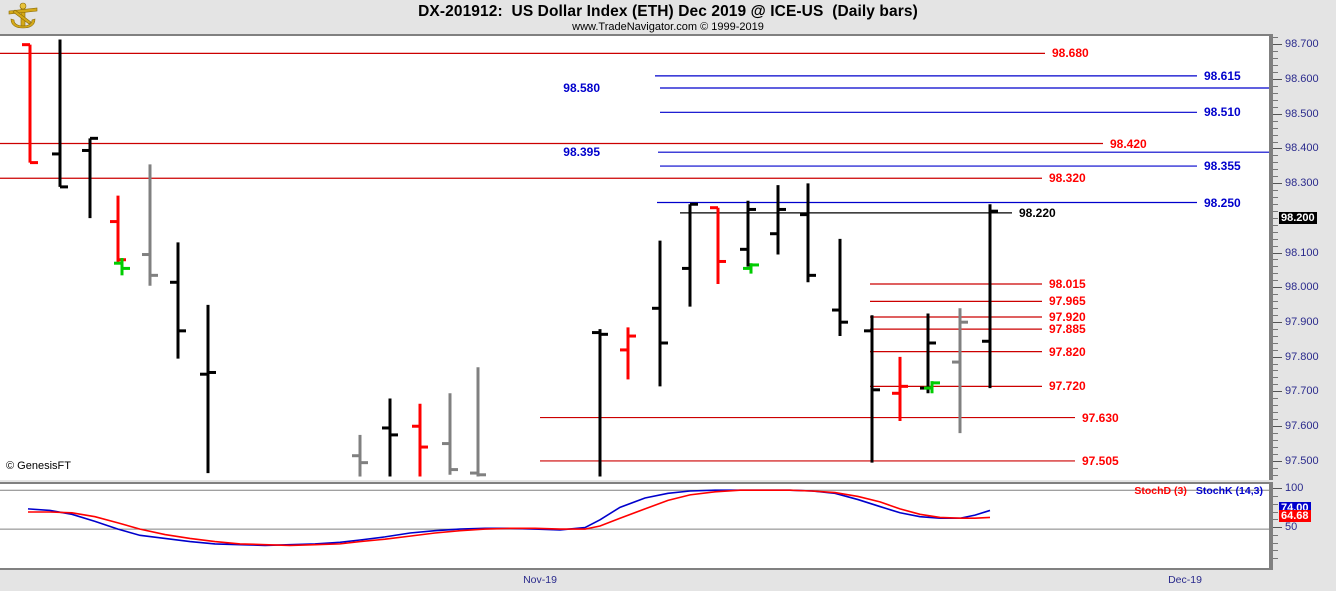 The height and width of the screenshot is (591, 1336). I want to click on axis-tick-label: 97.800, so click(1302, 356).